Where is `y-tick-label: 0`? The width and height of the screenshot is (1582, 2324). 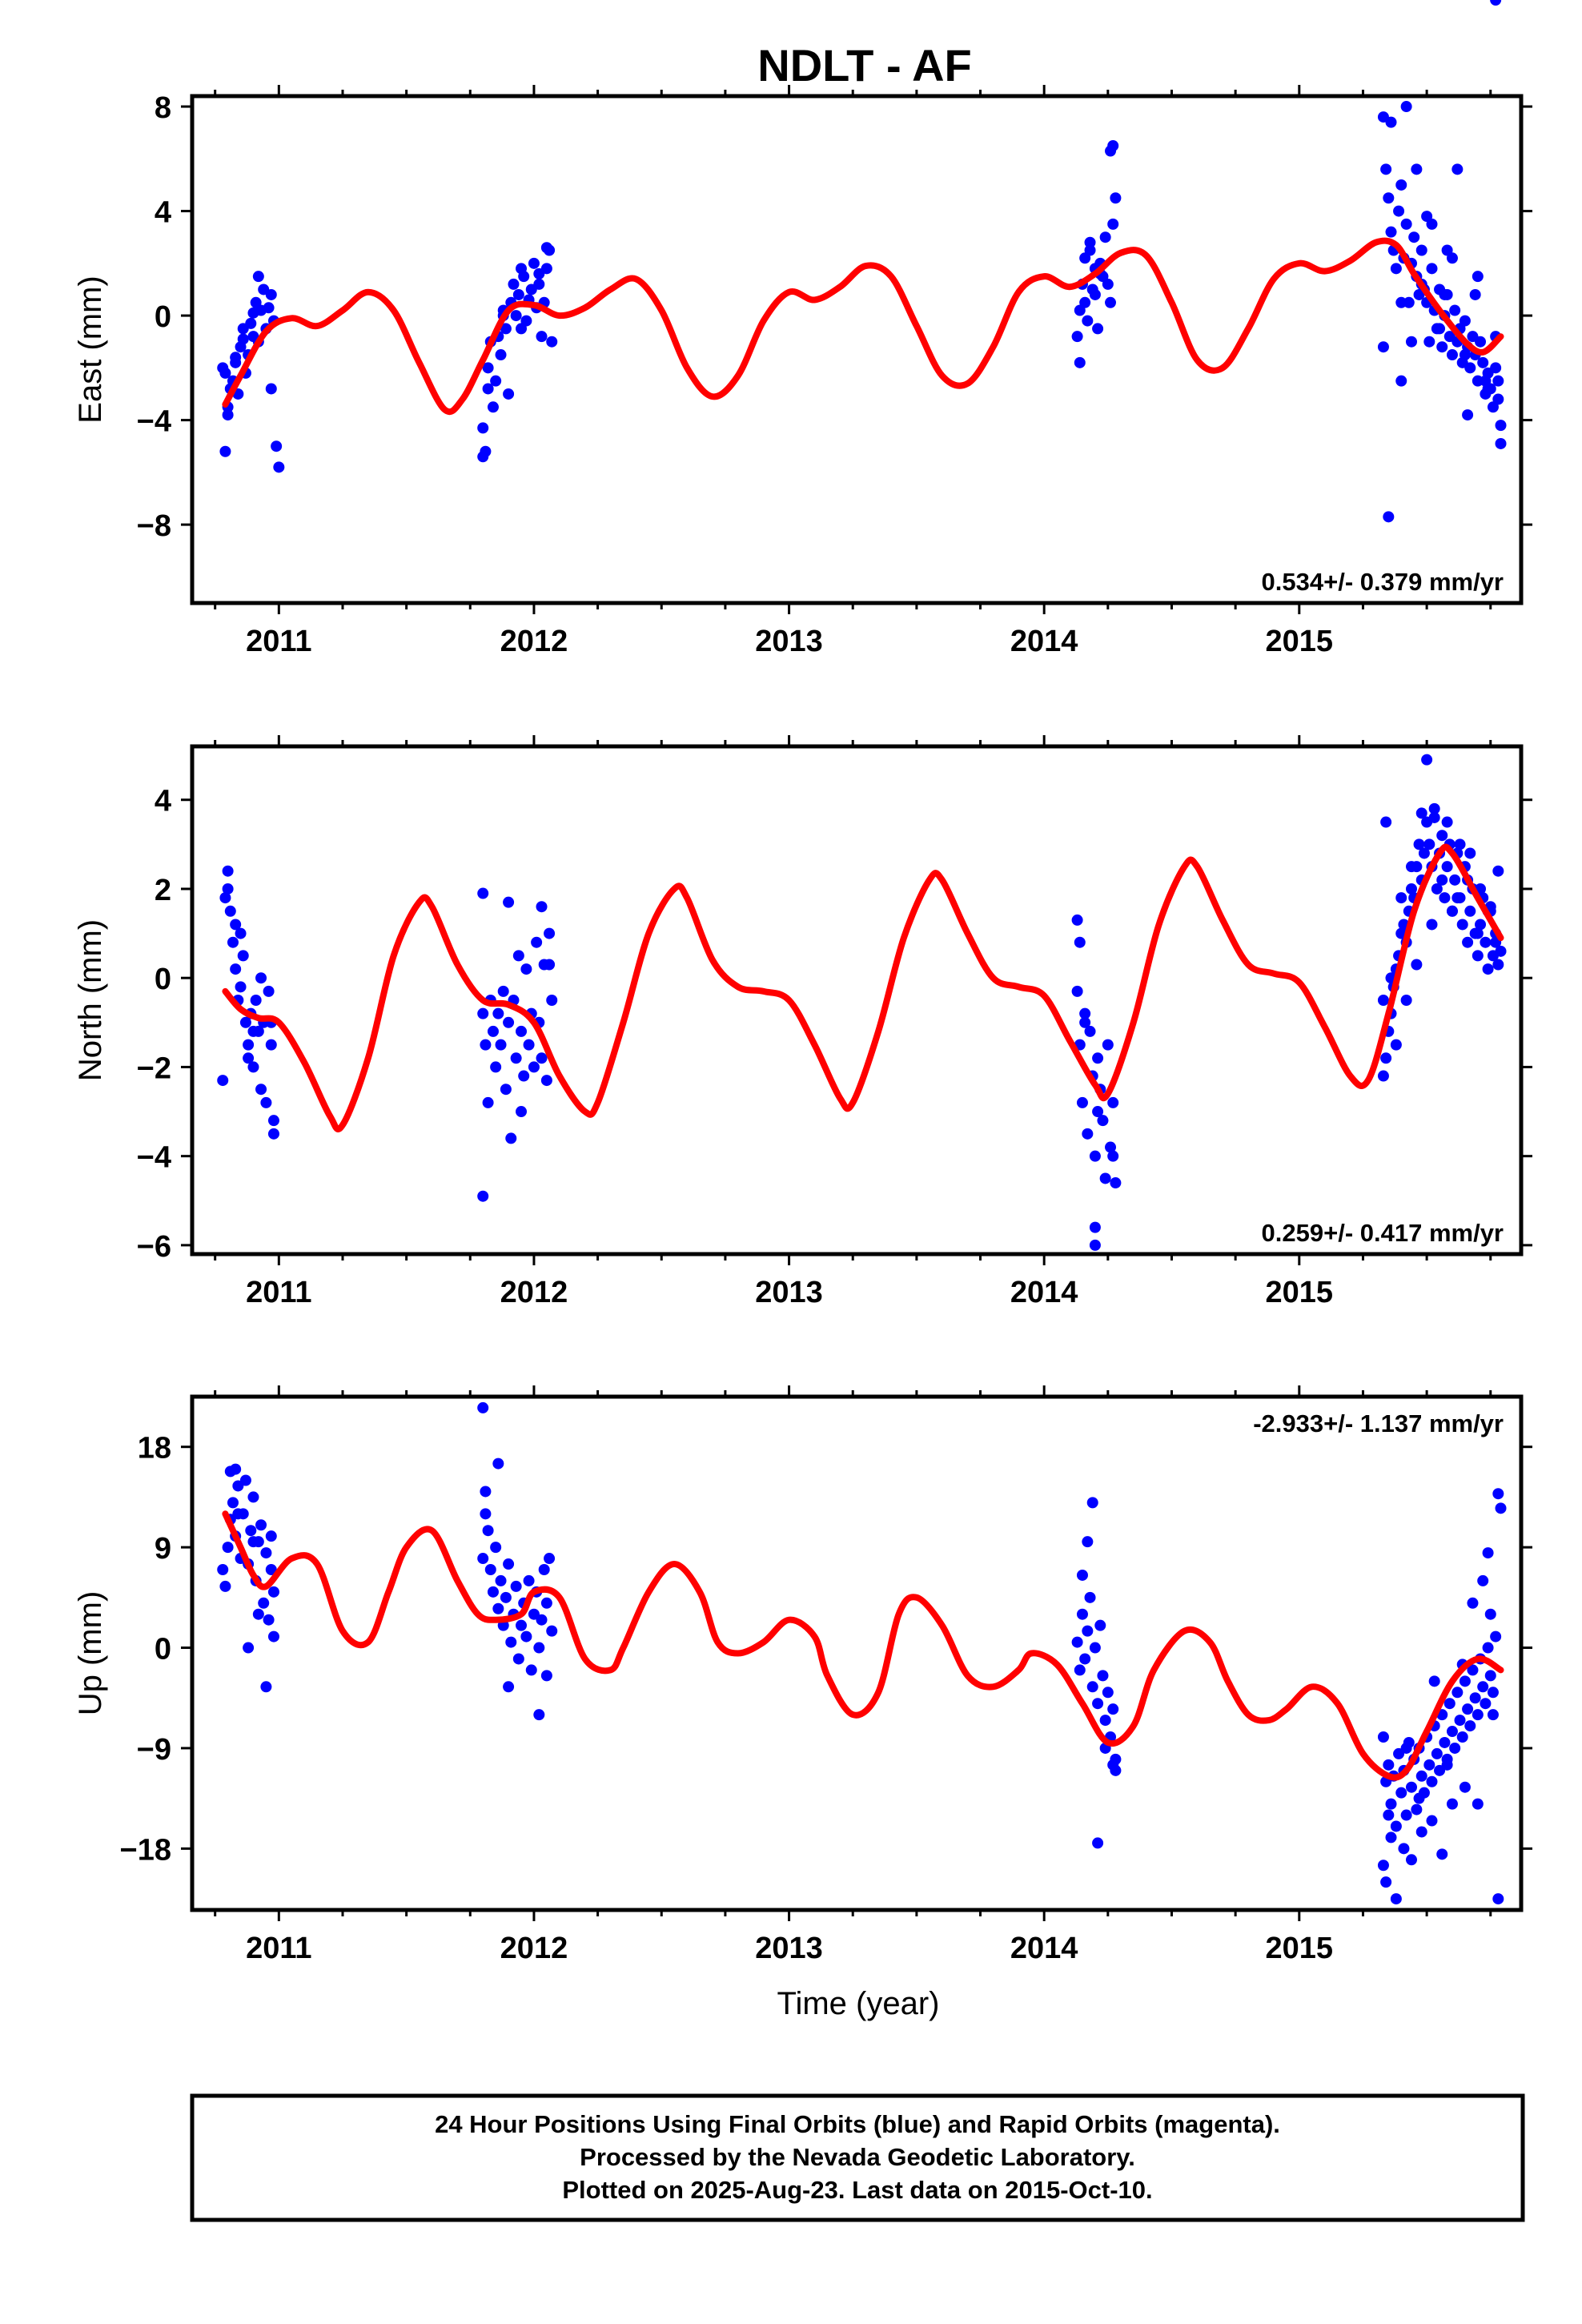
y-tick-label: 0 is located at coordinates (163, 317).